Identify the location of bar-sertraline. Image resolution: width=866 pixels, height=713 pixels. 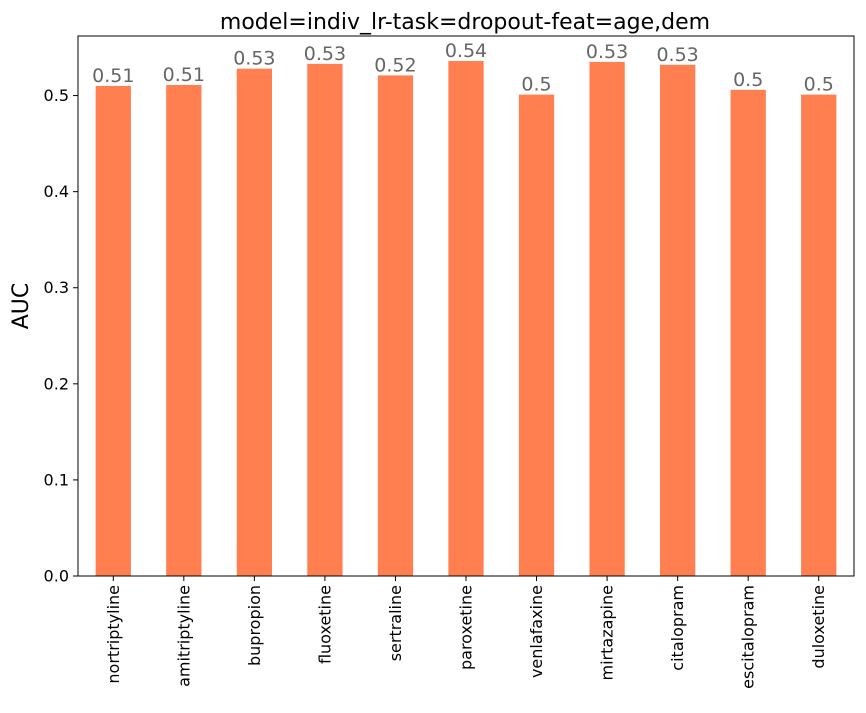
(395, 325).